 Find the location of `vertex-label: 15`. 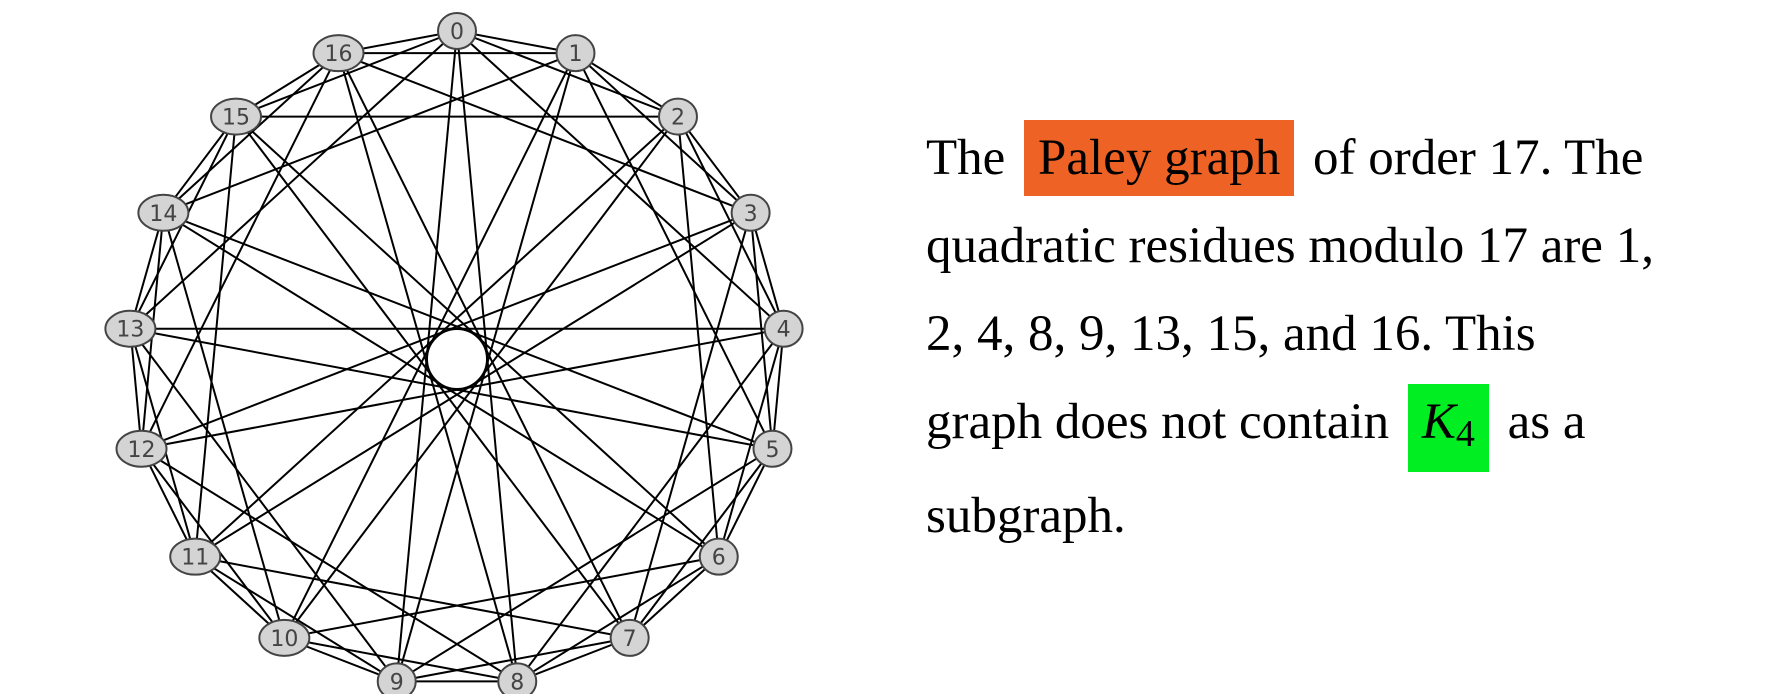

vertex-label: 15 is located at coordinates (236, 118).